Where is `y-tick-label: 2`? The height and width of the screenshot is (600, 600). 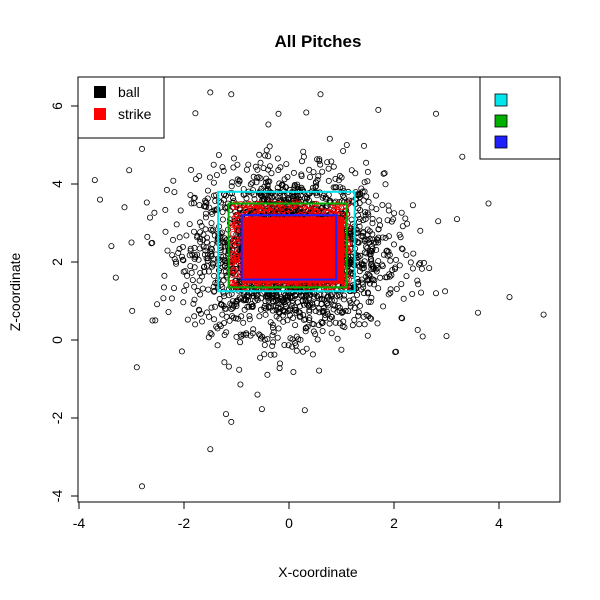 y-tick-label: 2 is located at coordinates (57, 262).